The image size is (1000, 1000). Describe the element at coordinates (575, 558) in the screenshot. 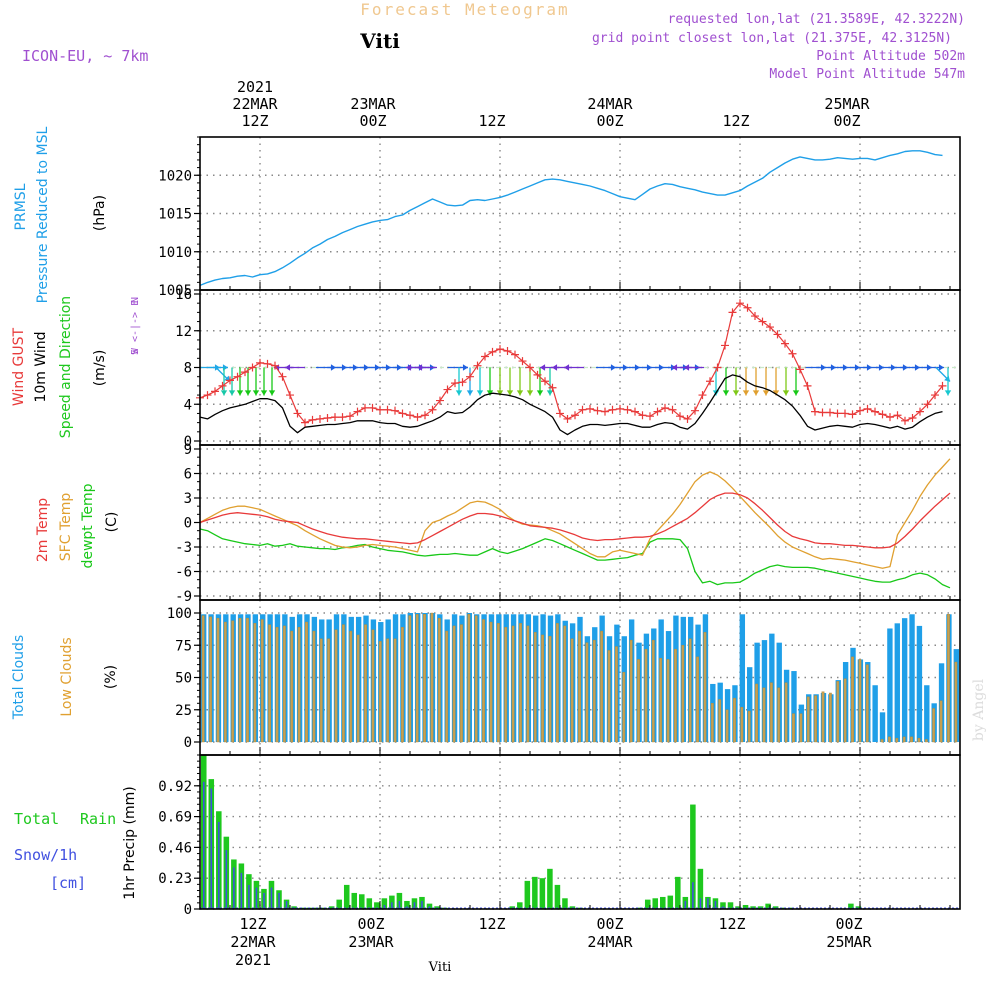

I see `dewpoint-line` at that location.